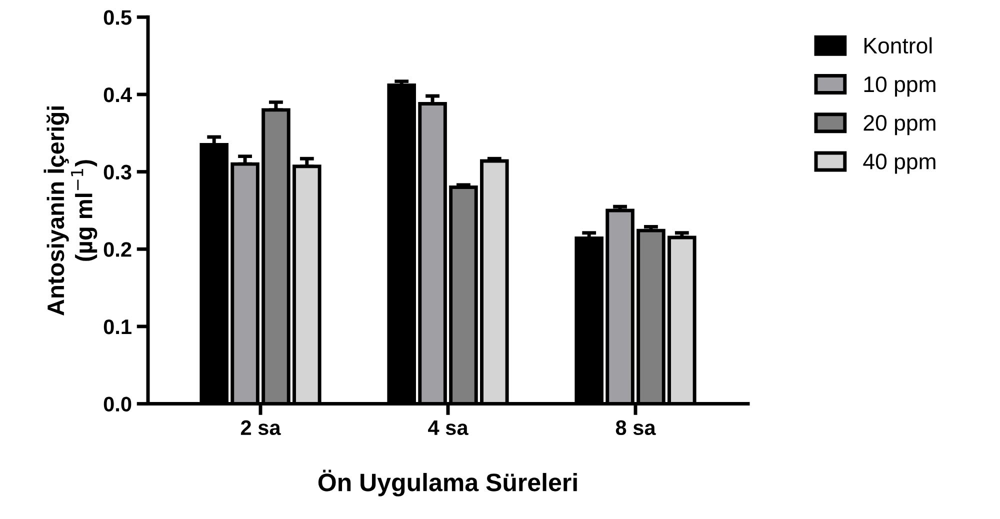 The height and width of the screenshot is (519, 1000). I want to click on y-axis-title: Antosiyanin İçeriği (µg ml$^{−1}$), so click(71, 211).